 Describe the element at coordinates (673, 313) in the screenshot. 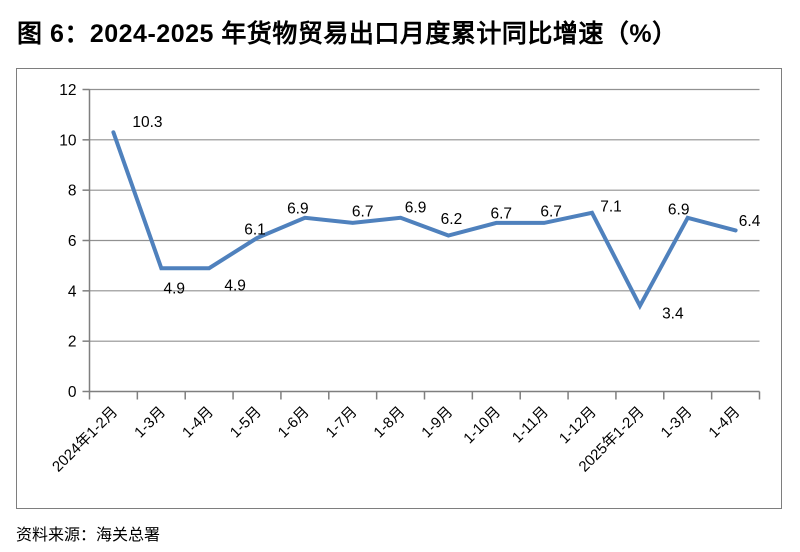

I see `data-label: 3.4` at that location.